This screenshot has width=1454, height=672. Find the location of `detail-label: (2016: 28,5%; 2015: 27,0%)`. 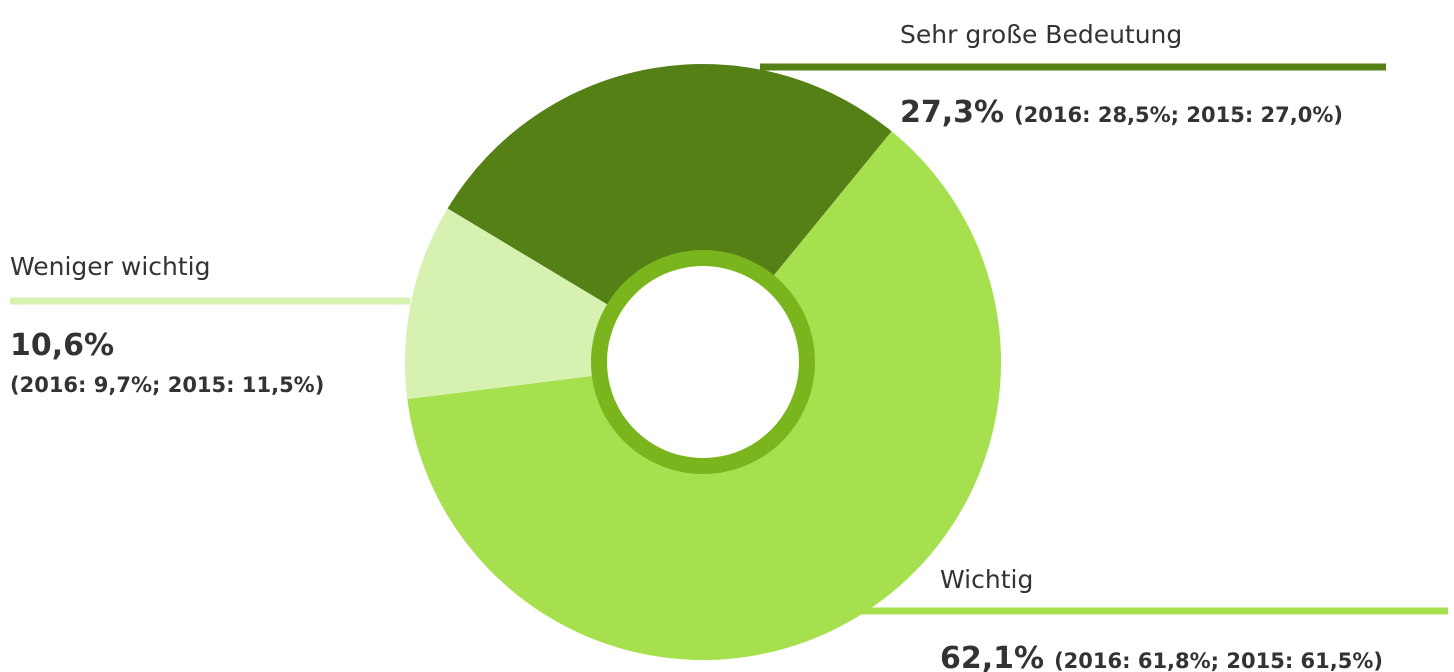

detail-label: (2016: 28,5%; 2015: 27,0%) is located at coordinates (1178, 115).